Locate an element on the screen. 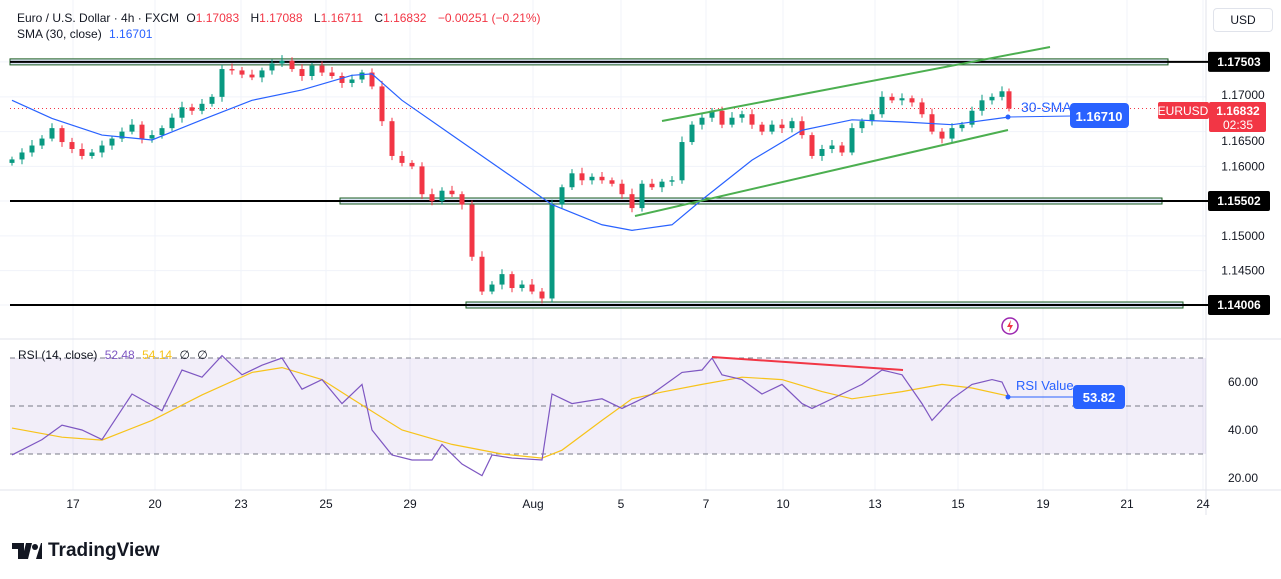 The height and width of the screenshot is (579, 1281). ohlc-close: C1.16832 is located at coordinates (402, 18).